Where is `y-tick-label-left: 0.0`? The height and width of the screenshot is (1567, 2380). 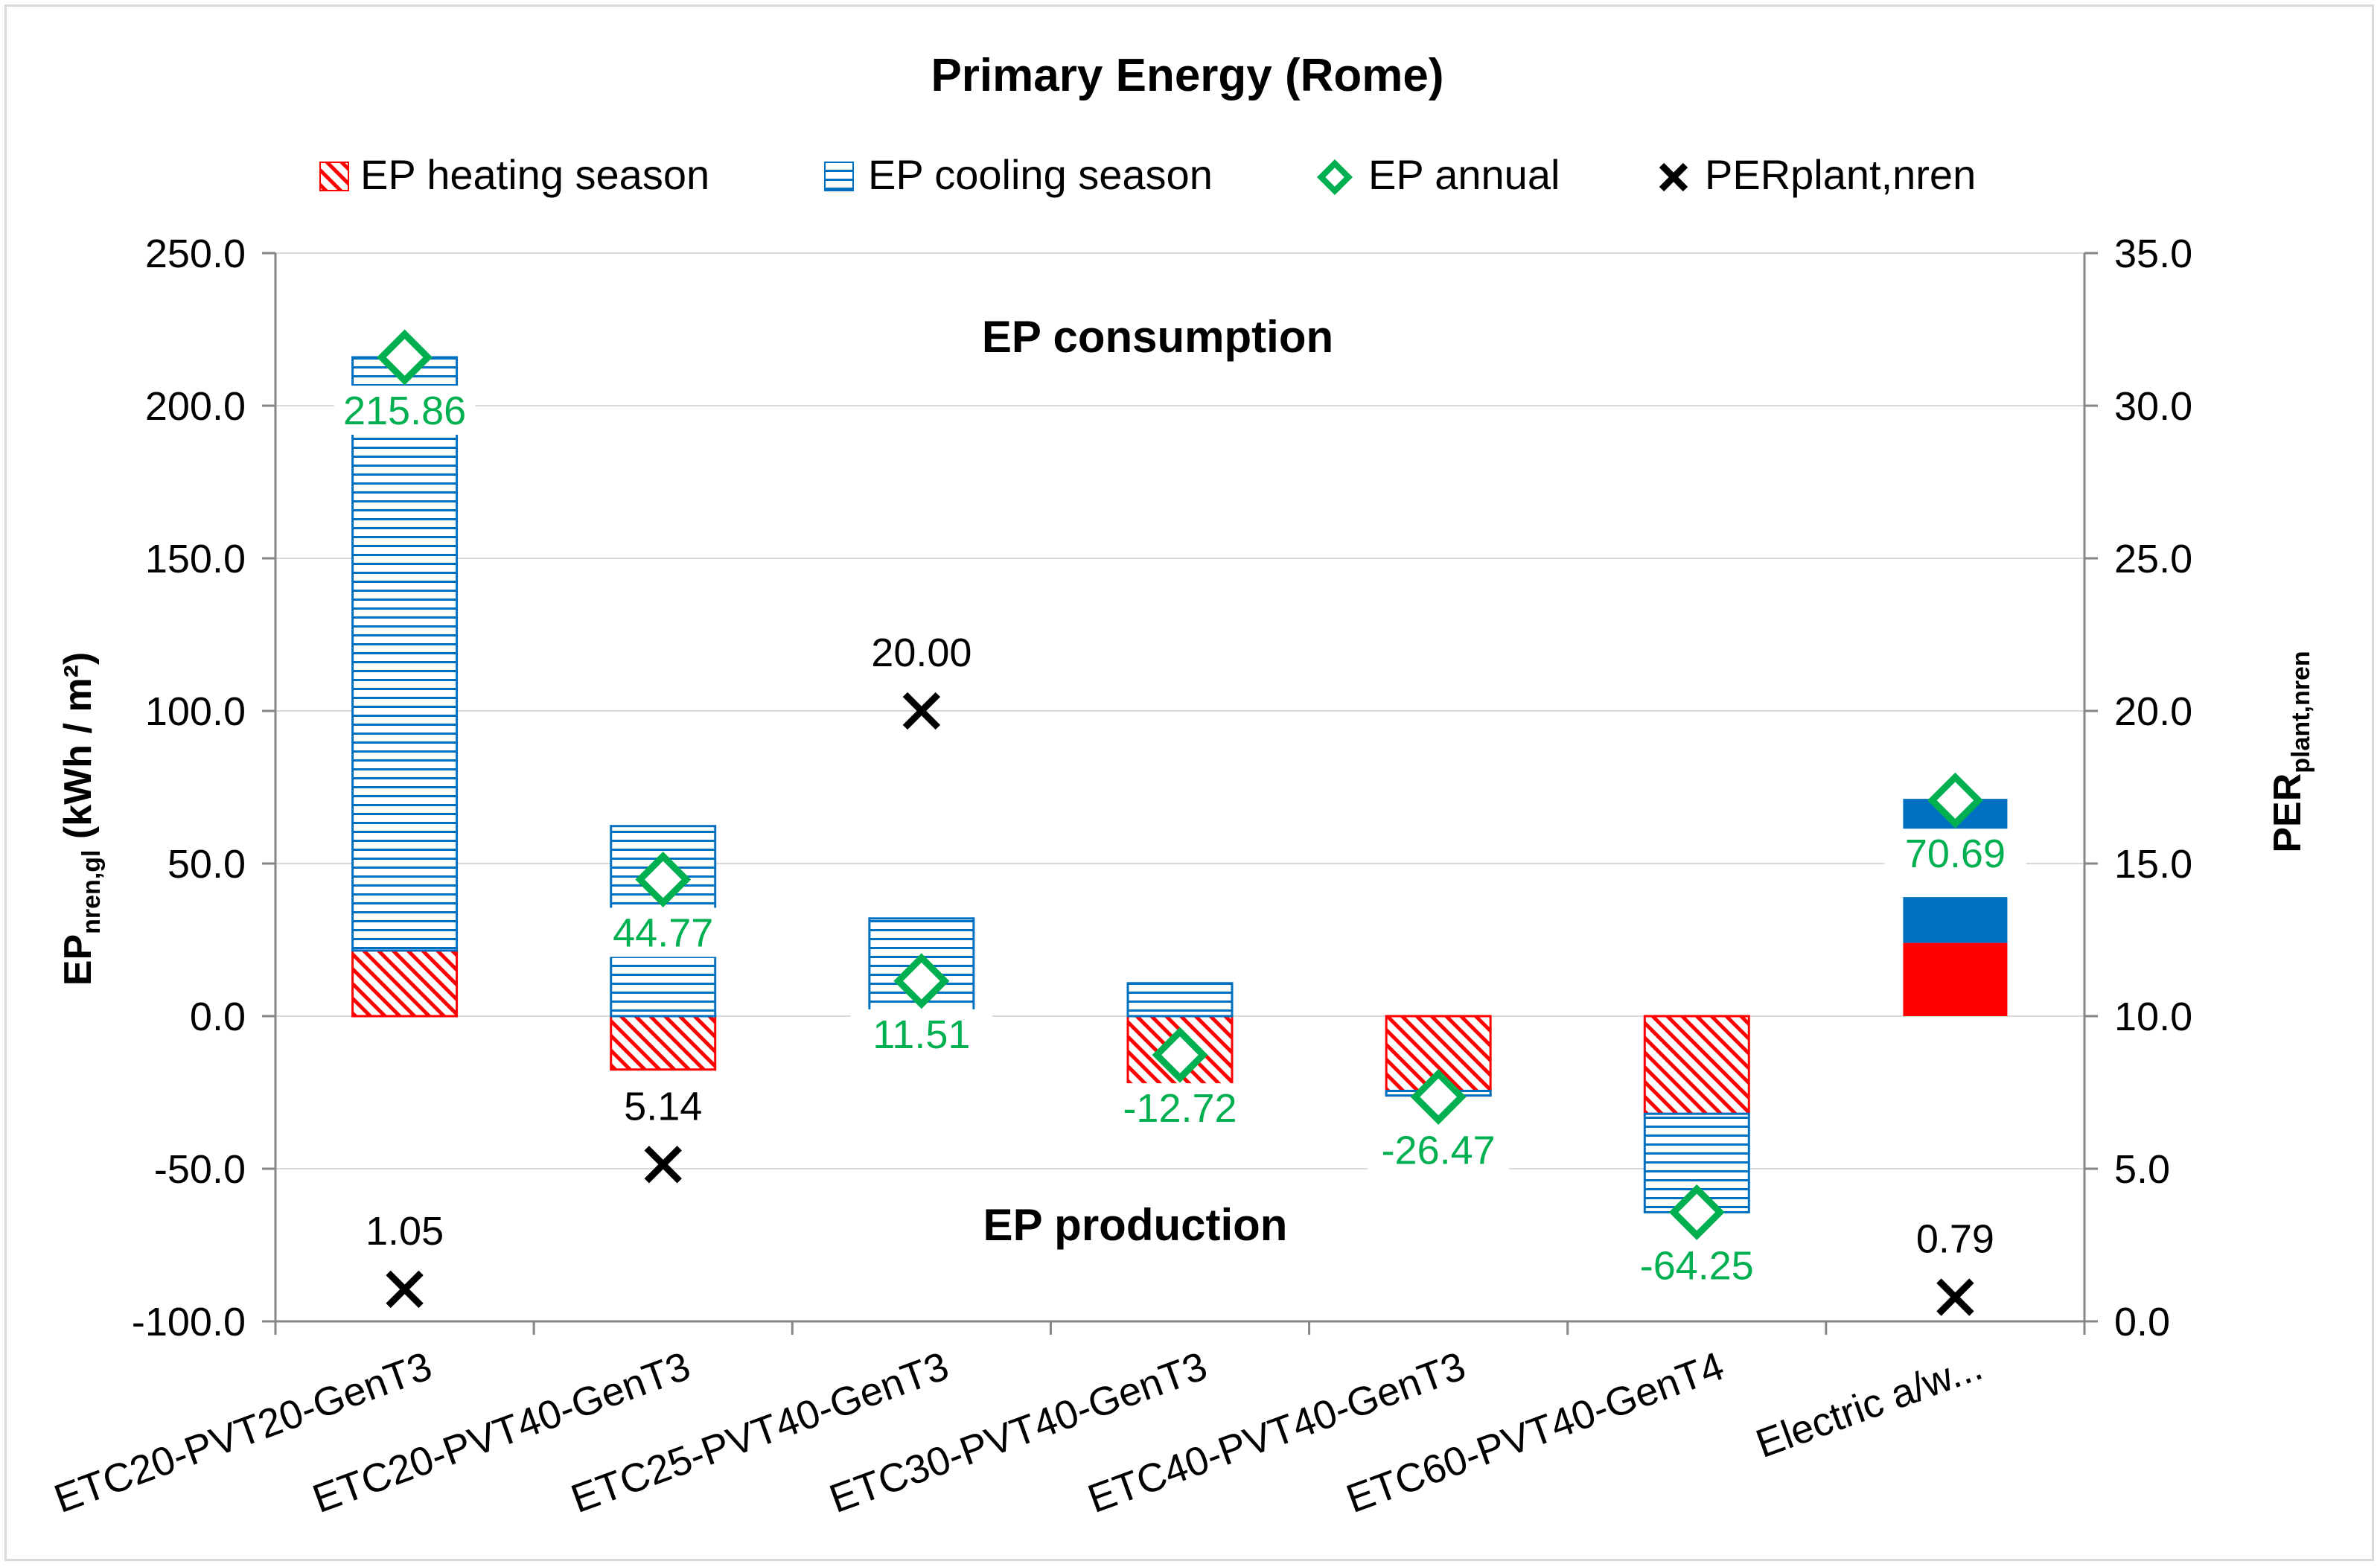
y-tick-label-left: 0.0 is located at coordinates (218, 1017).